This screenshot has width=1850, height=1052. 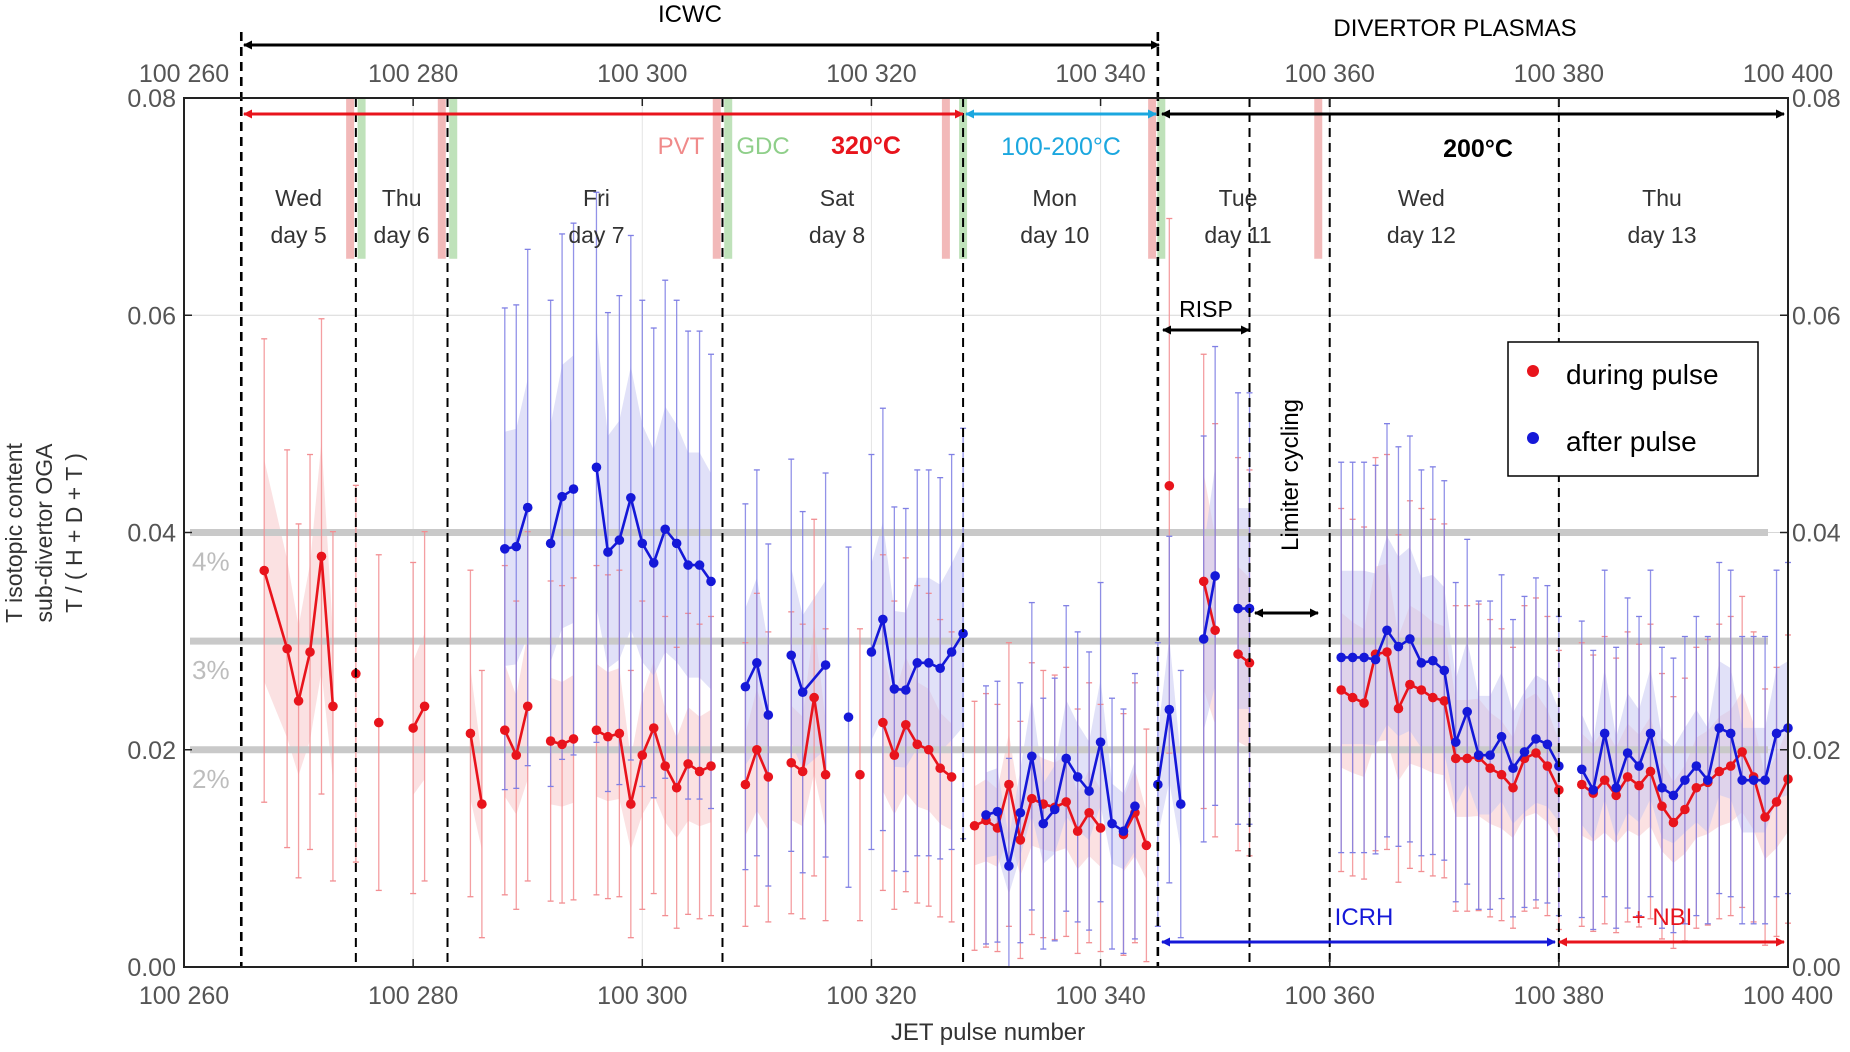 What do you see at coordinates (151, 99) in the screenshot?
I see `y-tick-label: 0.08` at bounding box center [151, 99].